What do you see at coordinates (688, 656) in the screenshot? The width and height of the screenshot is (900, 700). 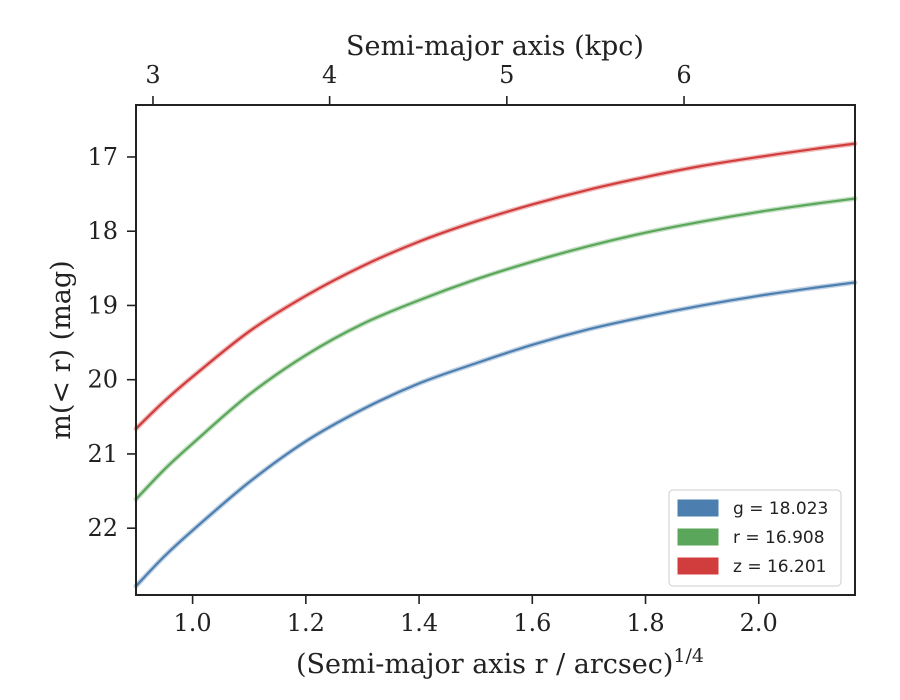 I see `x-axis-title-exponent: 1/4` at bounding box center [688, 656].